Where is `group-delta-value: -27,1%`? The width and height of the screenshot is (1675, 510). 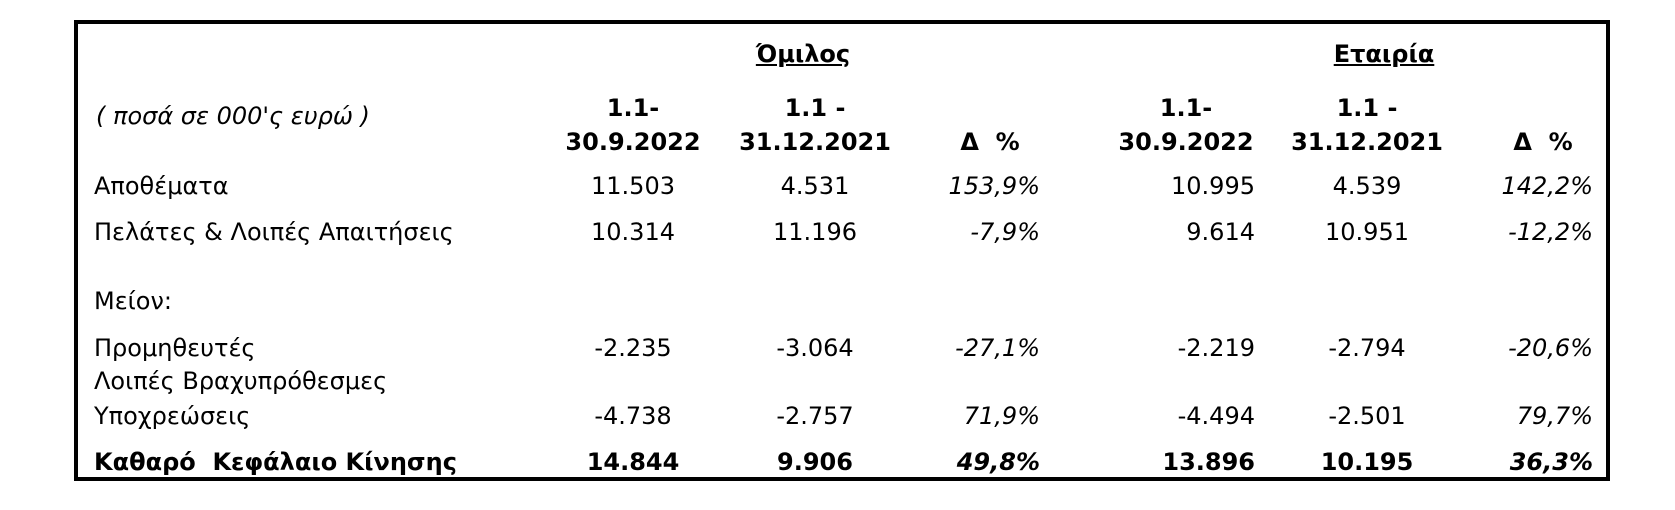 group-delta-value: -27,1% is located at coordinates (997, 348).